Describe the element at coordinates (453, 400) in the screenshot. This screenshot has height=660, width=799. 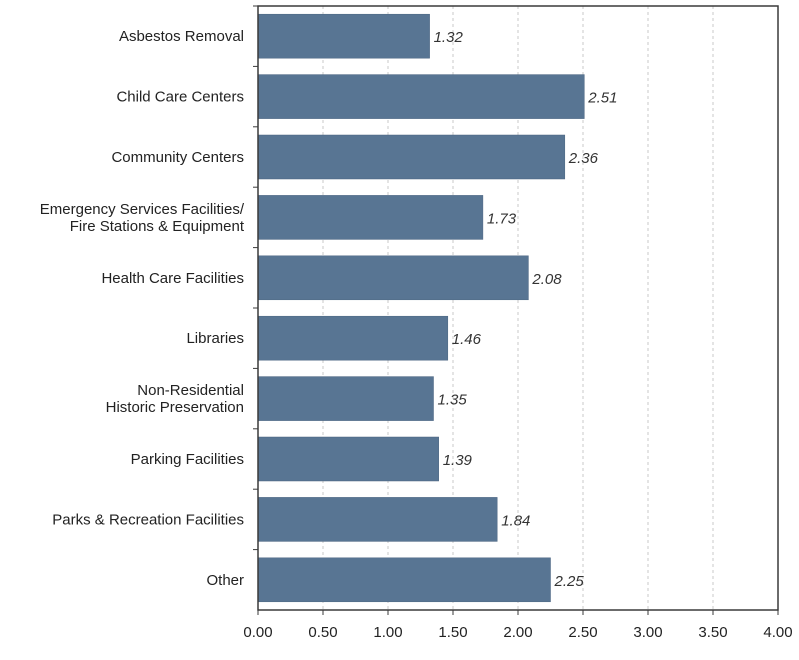
I see `value-label: 1.35` at that location.